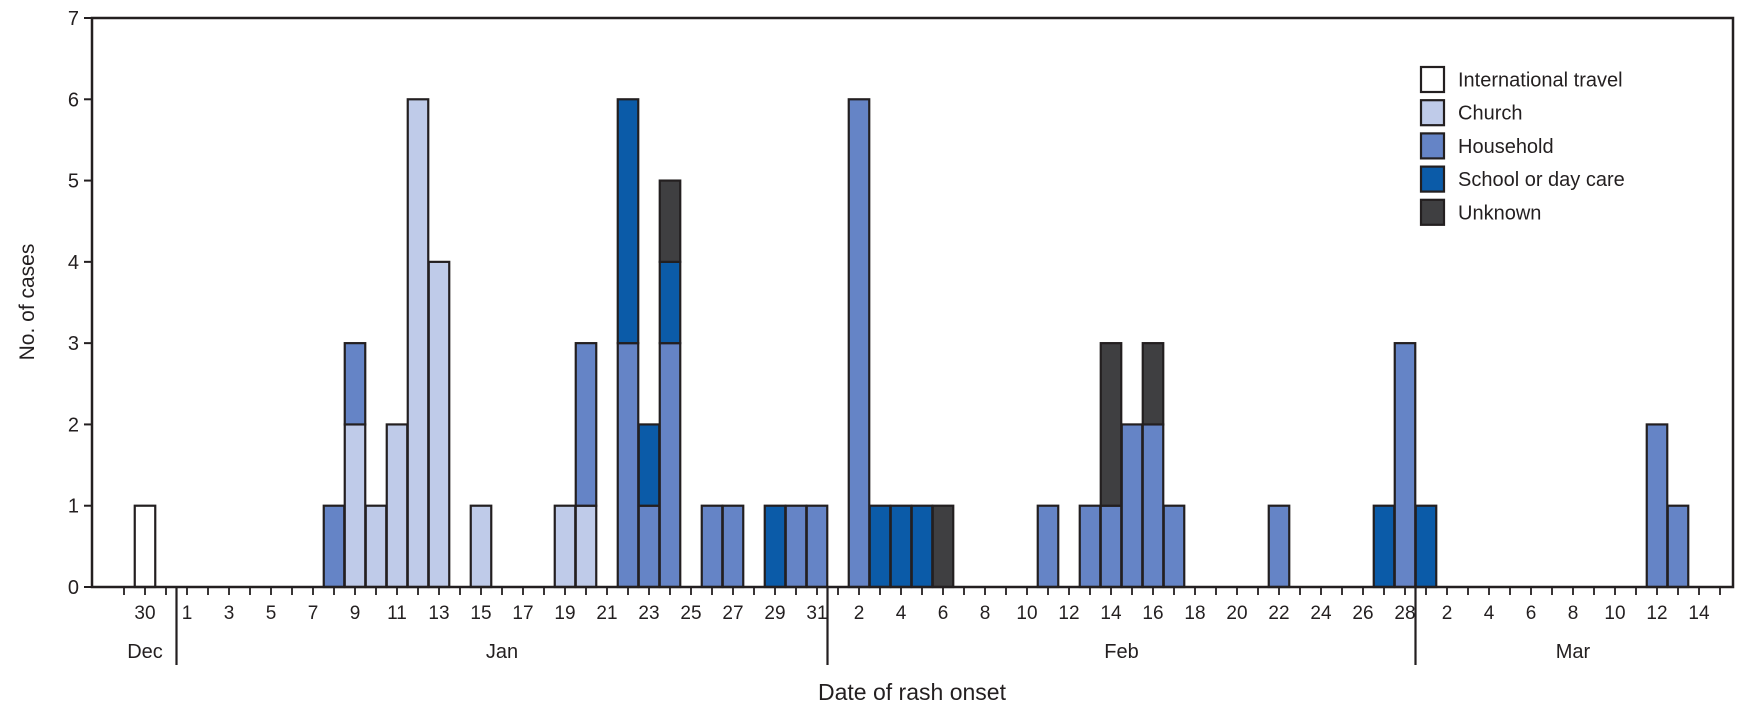  Describe the element at coordinates (73, 182) in the screenshot. I see `y-tick-label: 5` at that location.